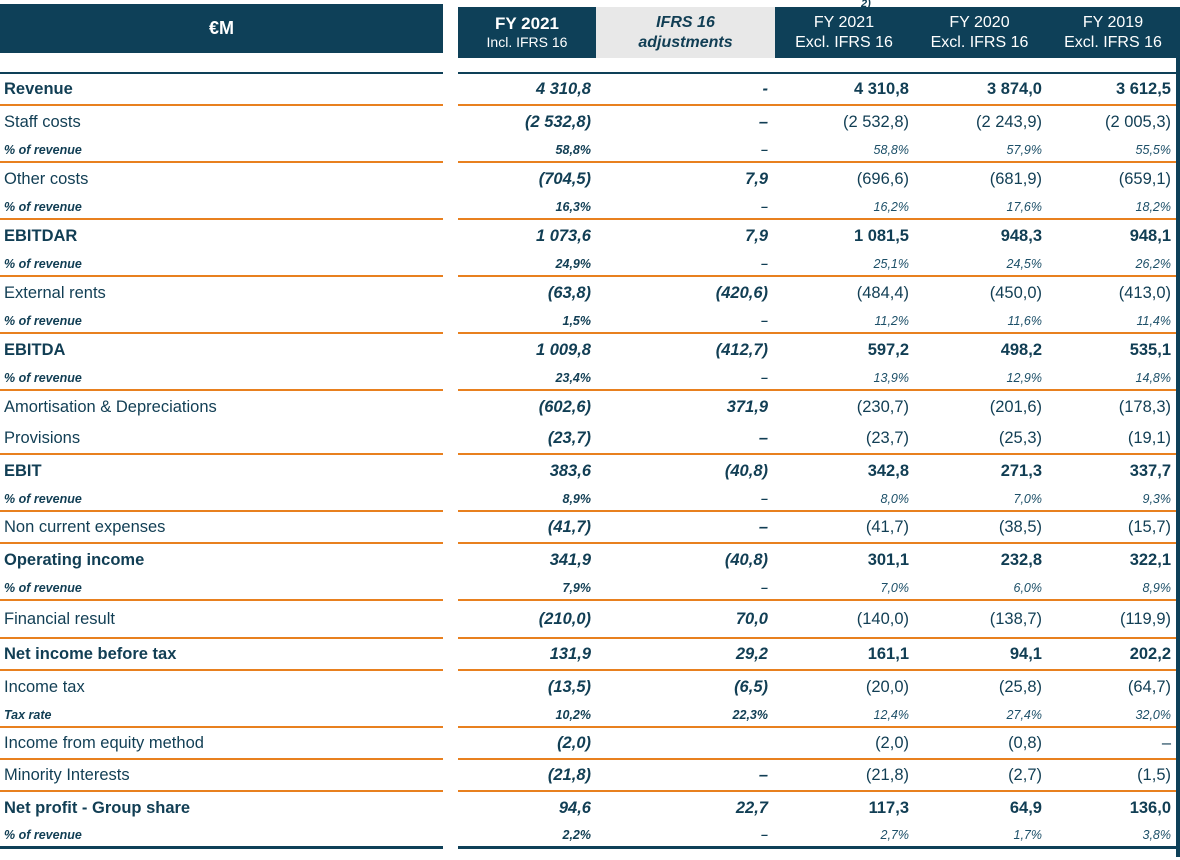  Describe the element at coordinates (574, 742) in the screenshot. I see `cell-fy2021-incl: (2,0)` at that location.